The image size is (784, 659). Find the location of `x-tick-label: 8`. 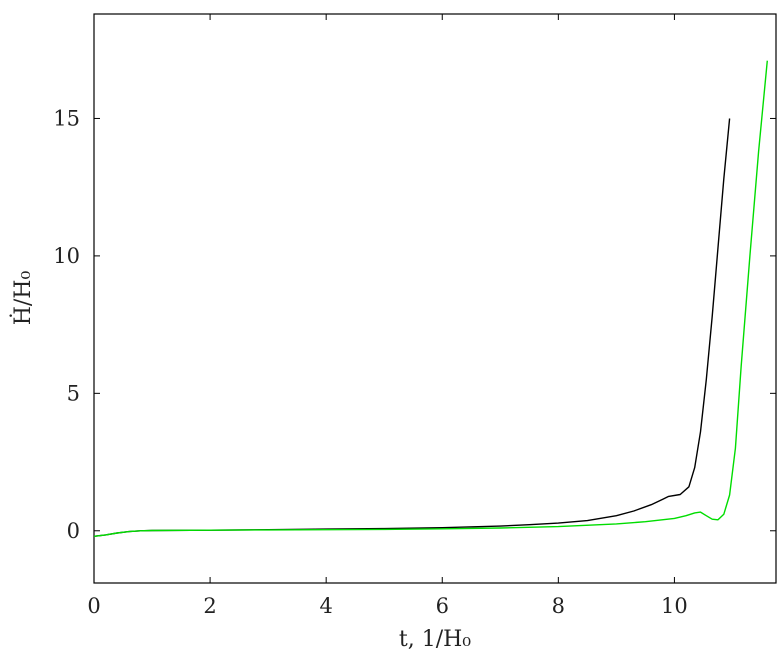

x-tick-label: 8 is located at coordinates (558, 606).